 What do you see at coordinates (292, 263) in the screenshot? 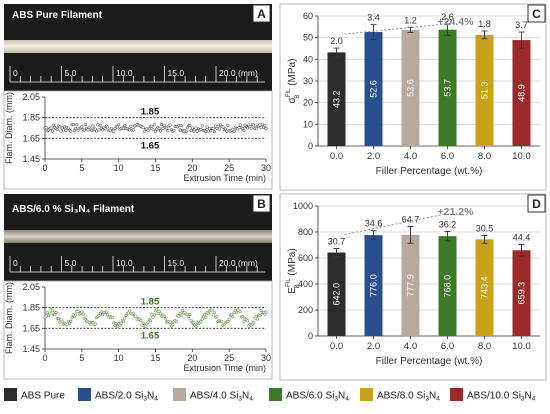
I see `y-axis-label-unit: (MPa)` at bounding box center [292, 263].